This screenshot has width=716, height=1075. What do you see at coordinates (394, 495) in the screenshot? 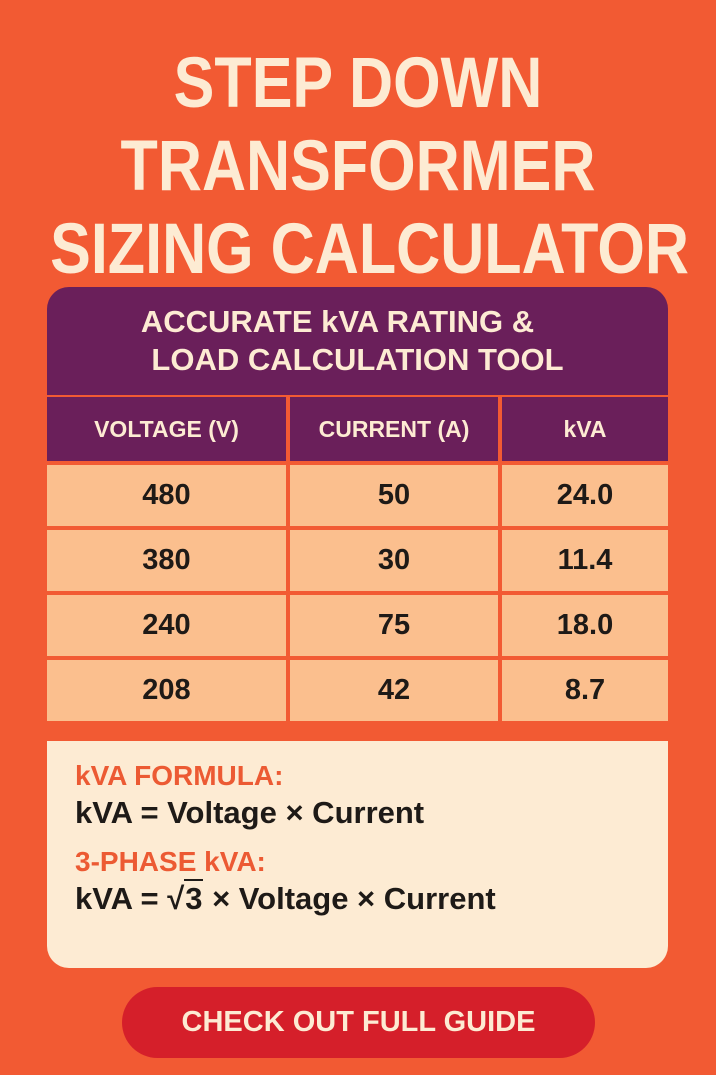
I see `table-cell-current: 50` at bounding box center [394, 495].